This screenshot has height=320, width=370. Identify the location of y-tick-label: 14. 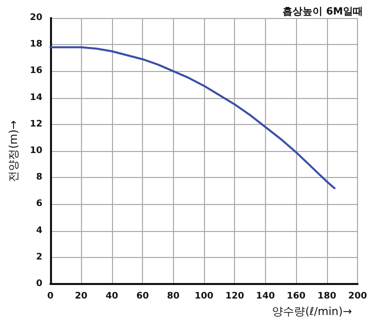
(36, 97).